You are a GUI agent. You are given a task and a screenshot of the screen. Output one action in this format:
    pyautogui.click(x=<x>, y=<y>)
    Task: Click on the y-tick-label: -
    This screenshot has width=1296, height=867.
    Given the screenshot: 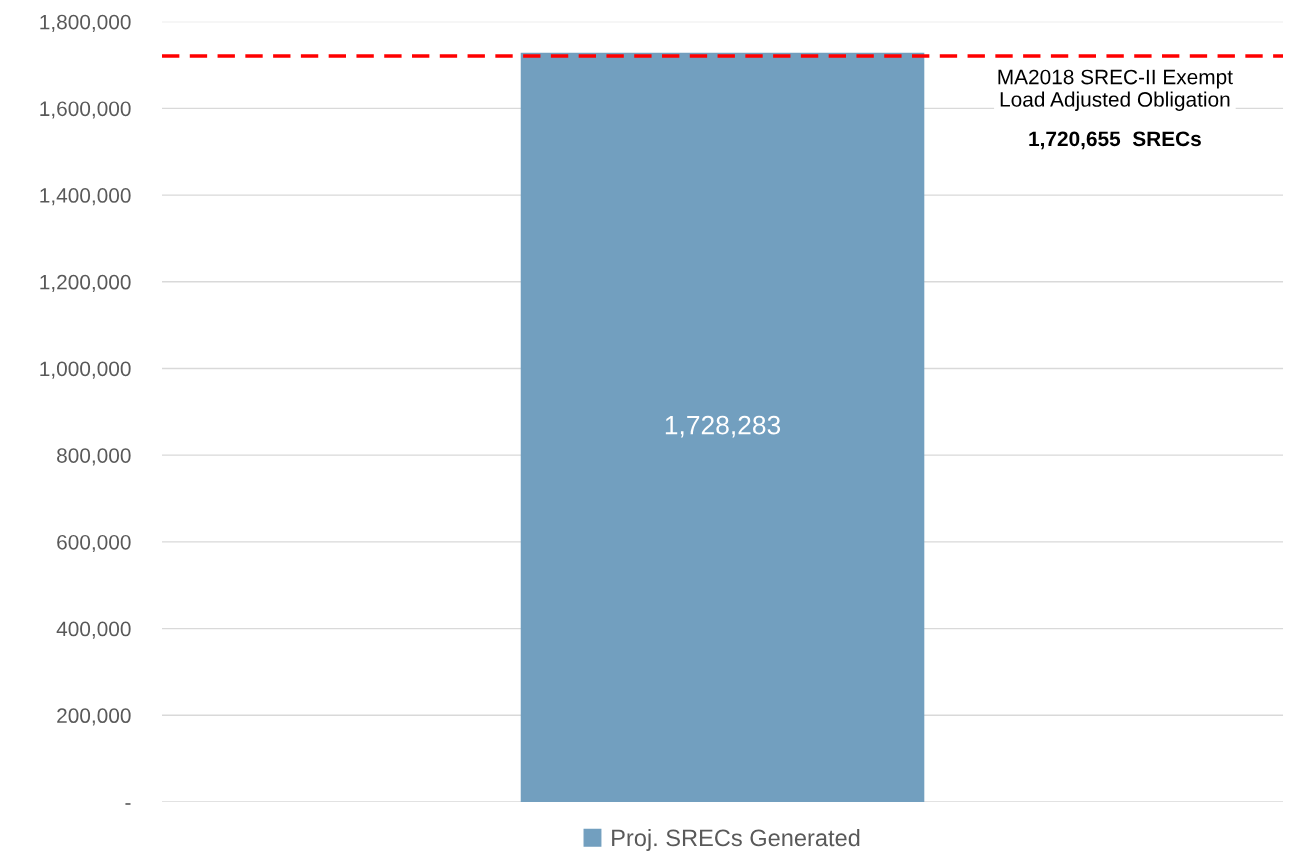 What is the action you would take?
    pyautogui.click(x=128, y=804)
    